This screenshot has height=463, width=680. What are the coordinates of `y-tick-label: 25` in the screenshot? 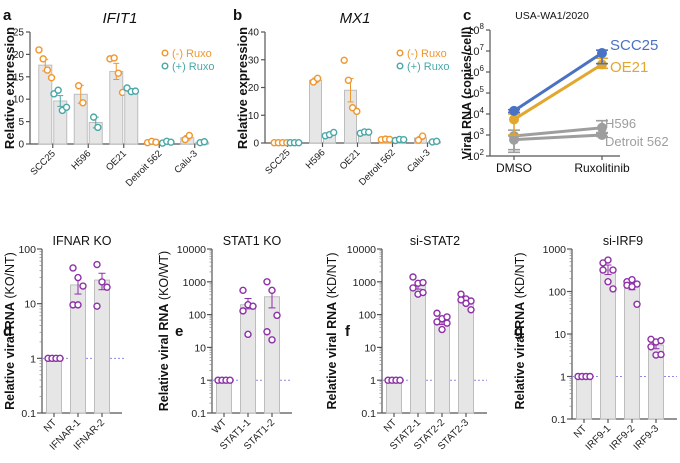 It's located at (19, 33).